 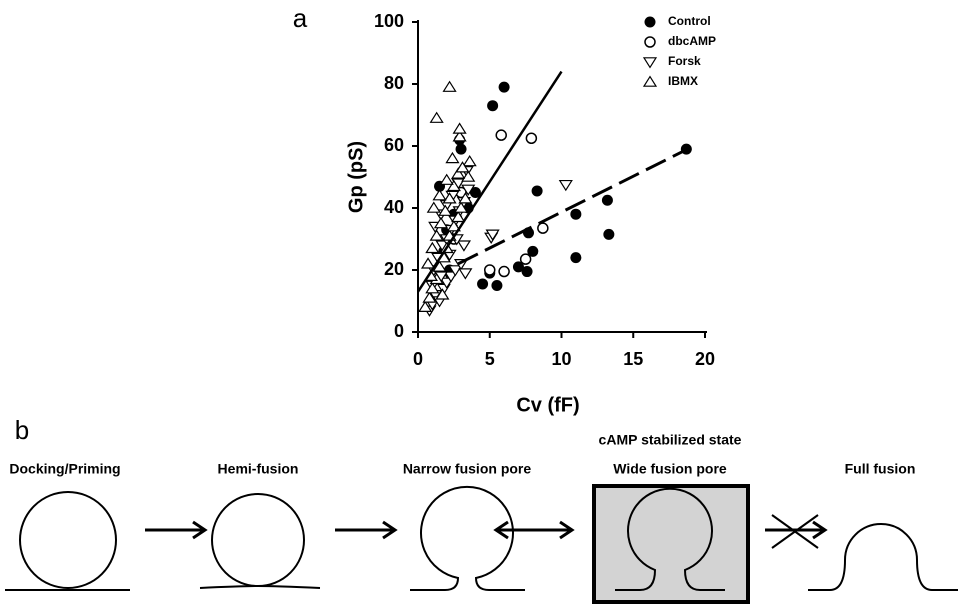 I want to click on y-tick-label: 40, so click(x=394, y=207).